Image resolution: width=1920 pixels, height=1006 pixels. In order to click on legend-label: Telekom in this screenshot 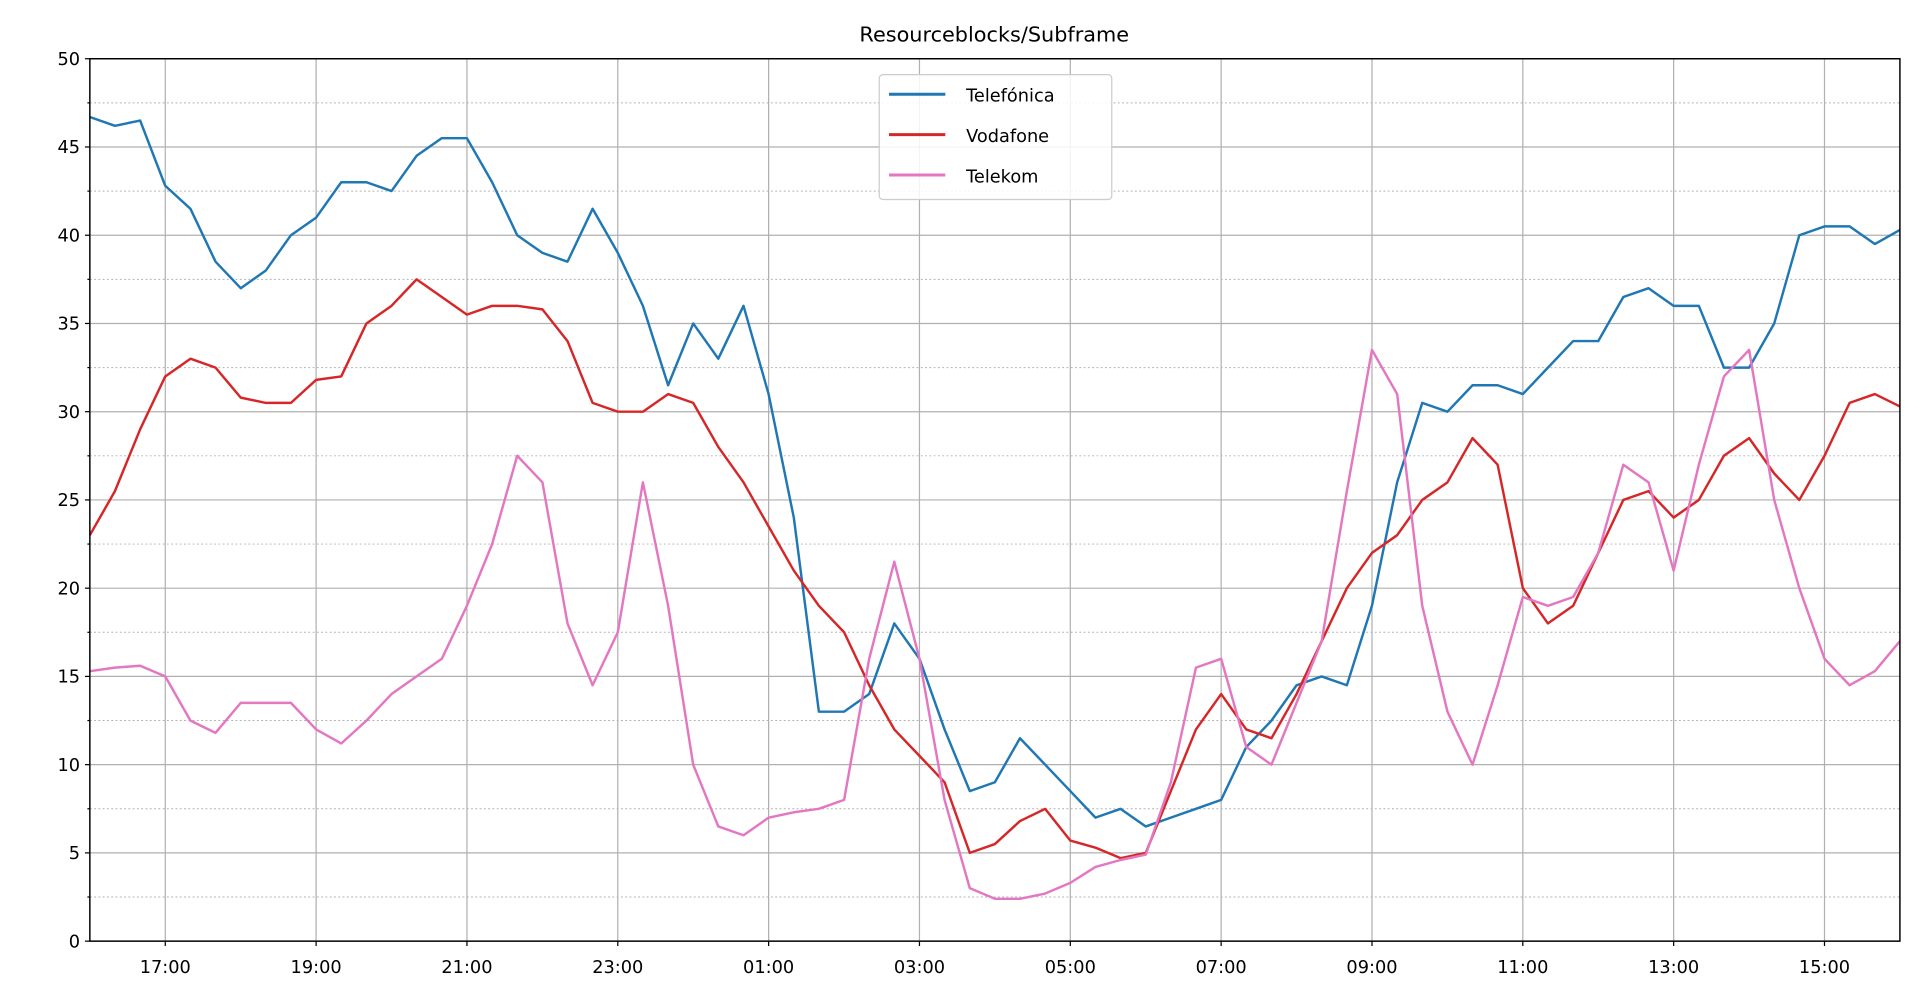, I will do `click(1001, 177)`.